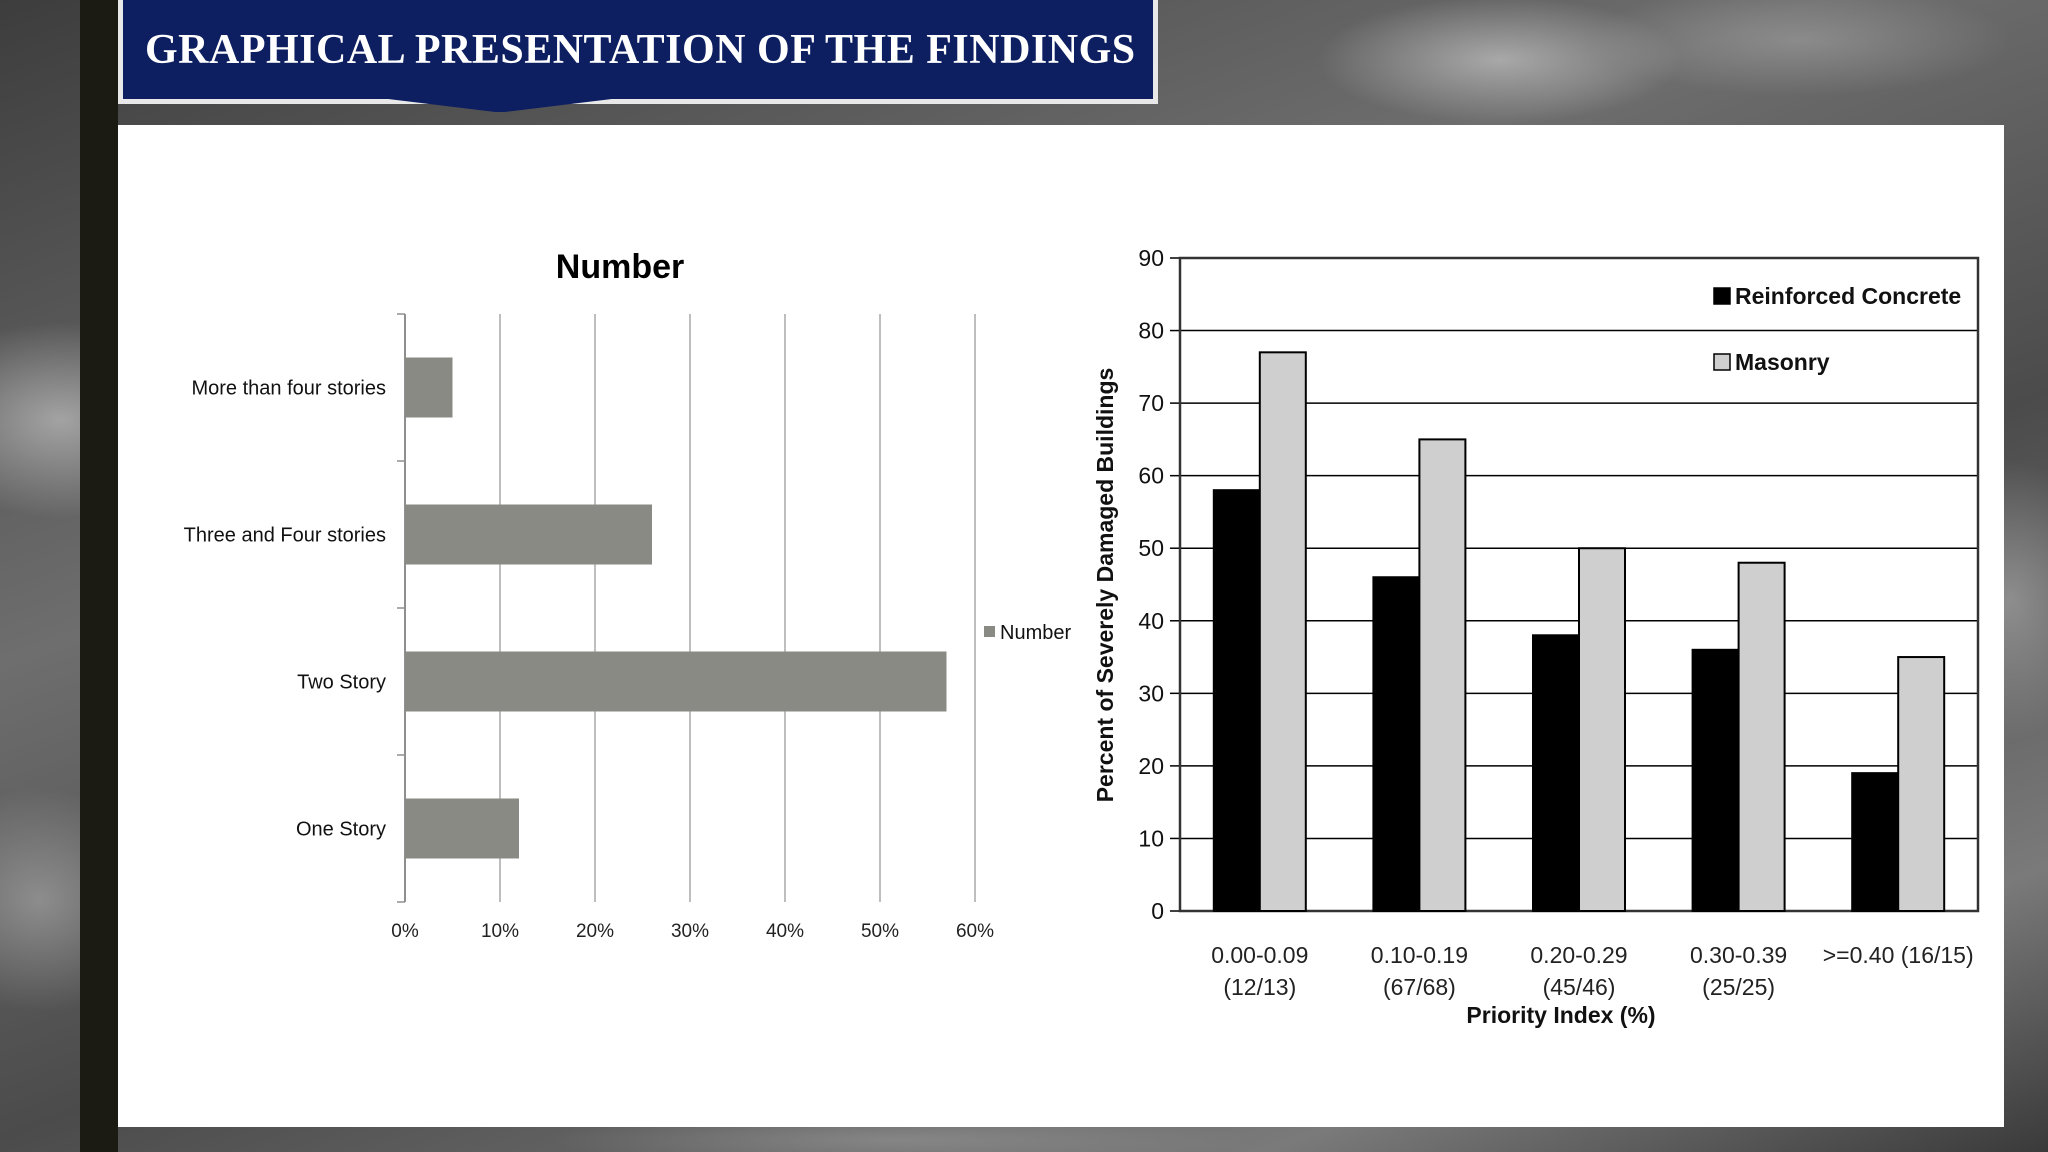 The width and height of the screenshot is (2048, 1152). Describe the element at coordinates (1151, 548) in the screenshot. I see `y-tick-label: 50` at that location.